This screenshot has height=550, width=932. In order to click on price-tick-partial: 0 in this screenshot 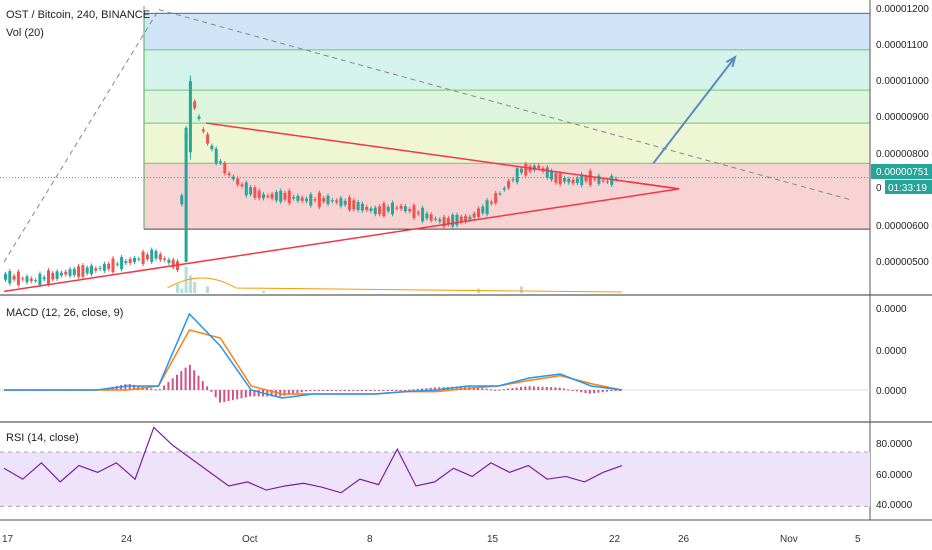, I will do `click(879, 188)`.